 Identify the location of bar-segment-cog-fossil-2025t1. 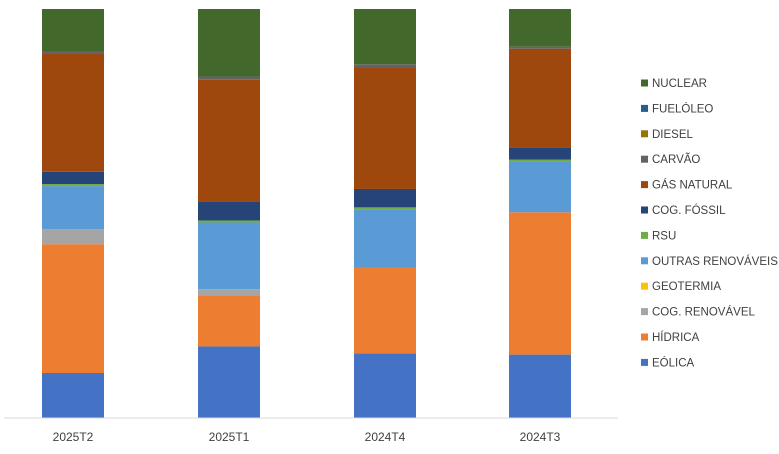
(229, 211).